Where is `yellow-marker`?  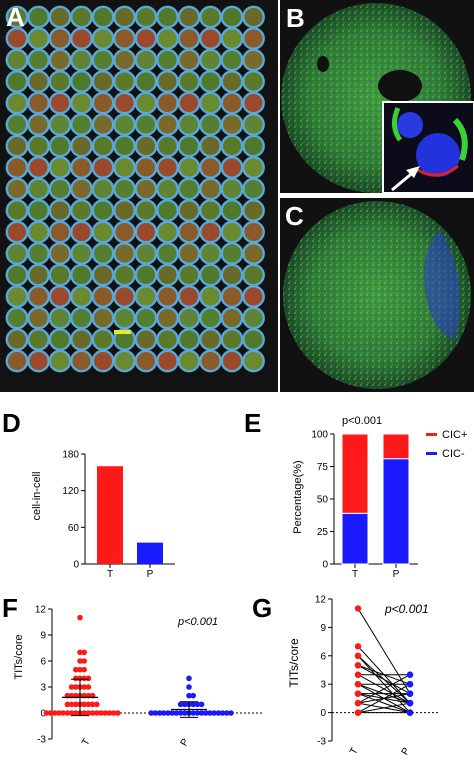
yellow-marker is located at coordinates (122, 332).